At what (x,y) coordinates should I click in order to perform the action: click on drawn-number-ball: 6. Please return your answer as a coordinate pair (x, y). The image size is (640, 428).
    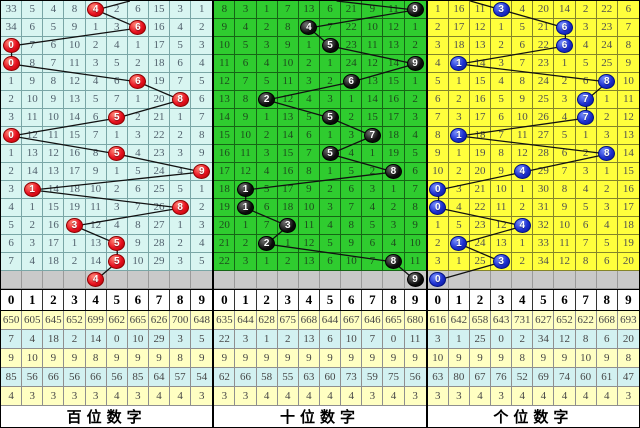
    Looking at the image, I should click on (138, 27).